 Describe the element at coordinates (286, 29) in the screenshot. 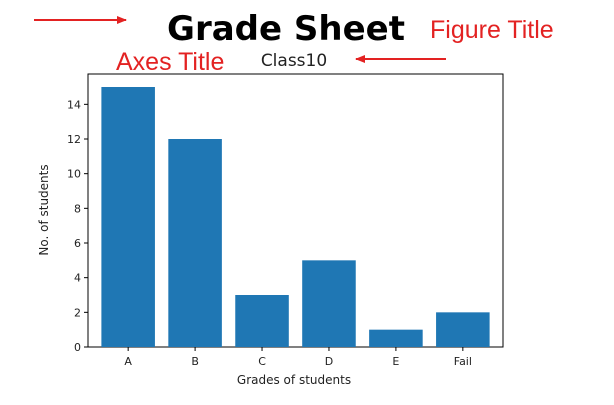

I see `figure-title: Grade Sheet` at that location.